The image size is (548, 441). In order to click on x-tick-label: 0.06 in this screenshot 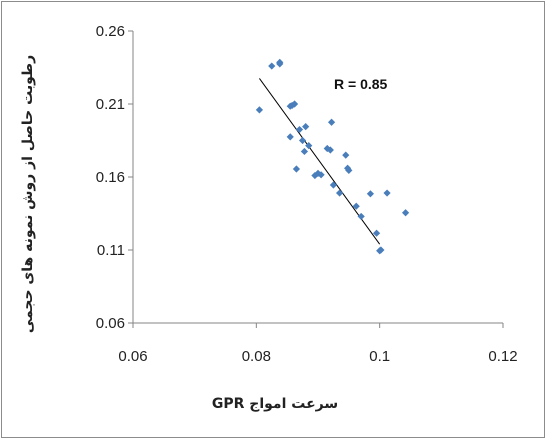, I will do `click(132, 356)`.